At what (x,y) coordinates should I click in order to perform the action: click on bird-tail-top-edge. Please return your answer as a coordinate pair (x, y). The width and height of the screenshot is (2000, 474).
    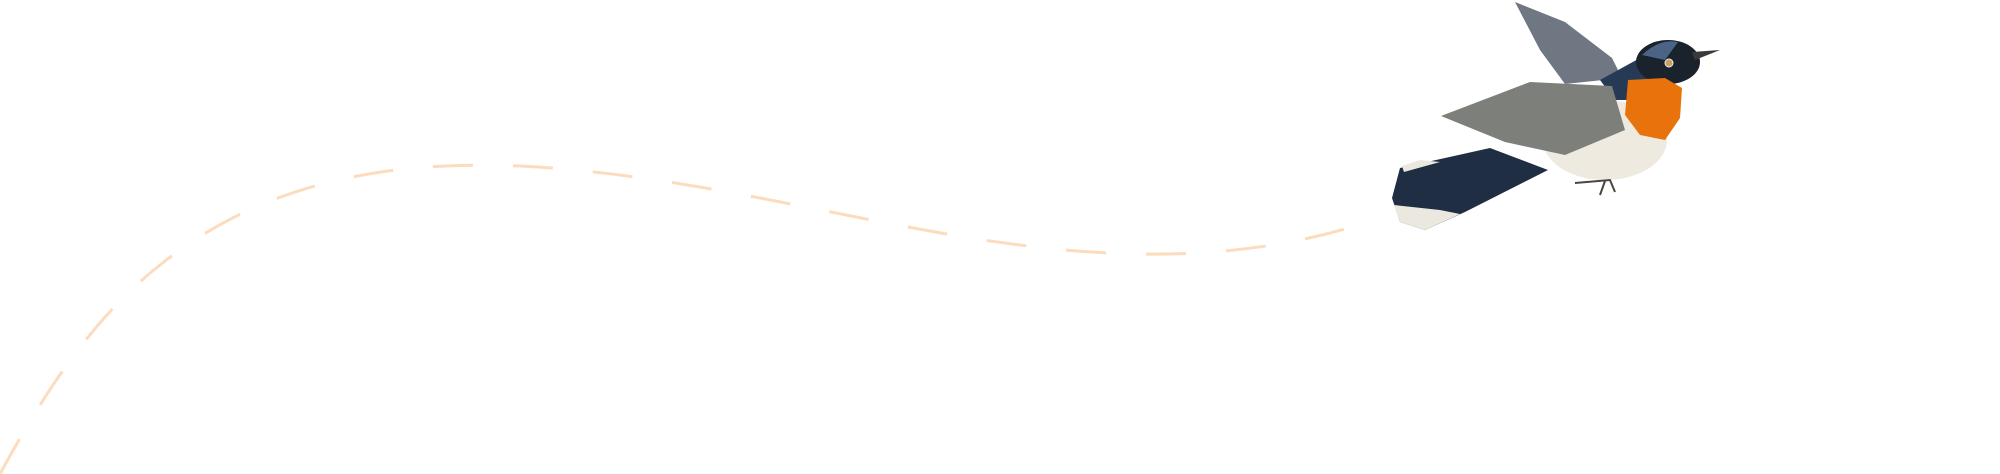
    Looking at the image, I should click on (1421, 166).